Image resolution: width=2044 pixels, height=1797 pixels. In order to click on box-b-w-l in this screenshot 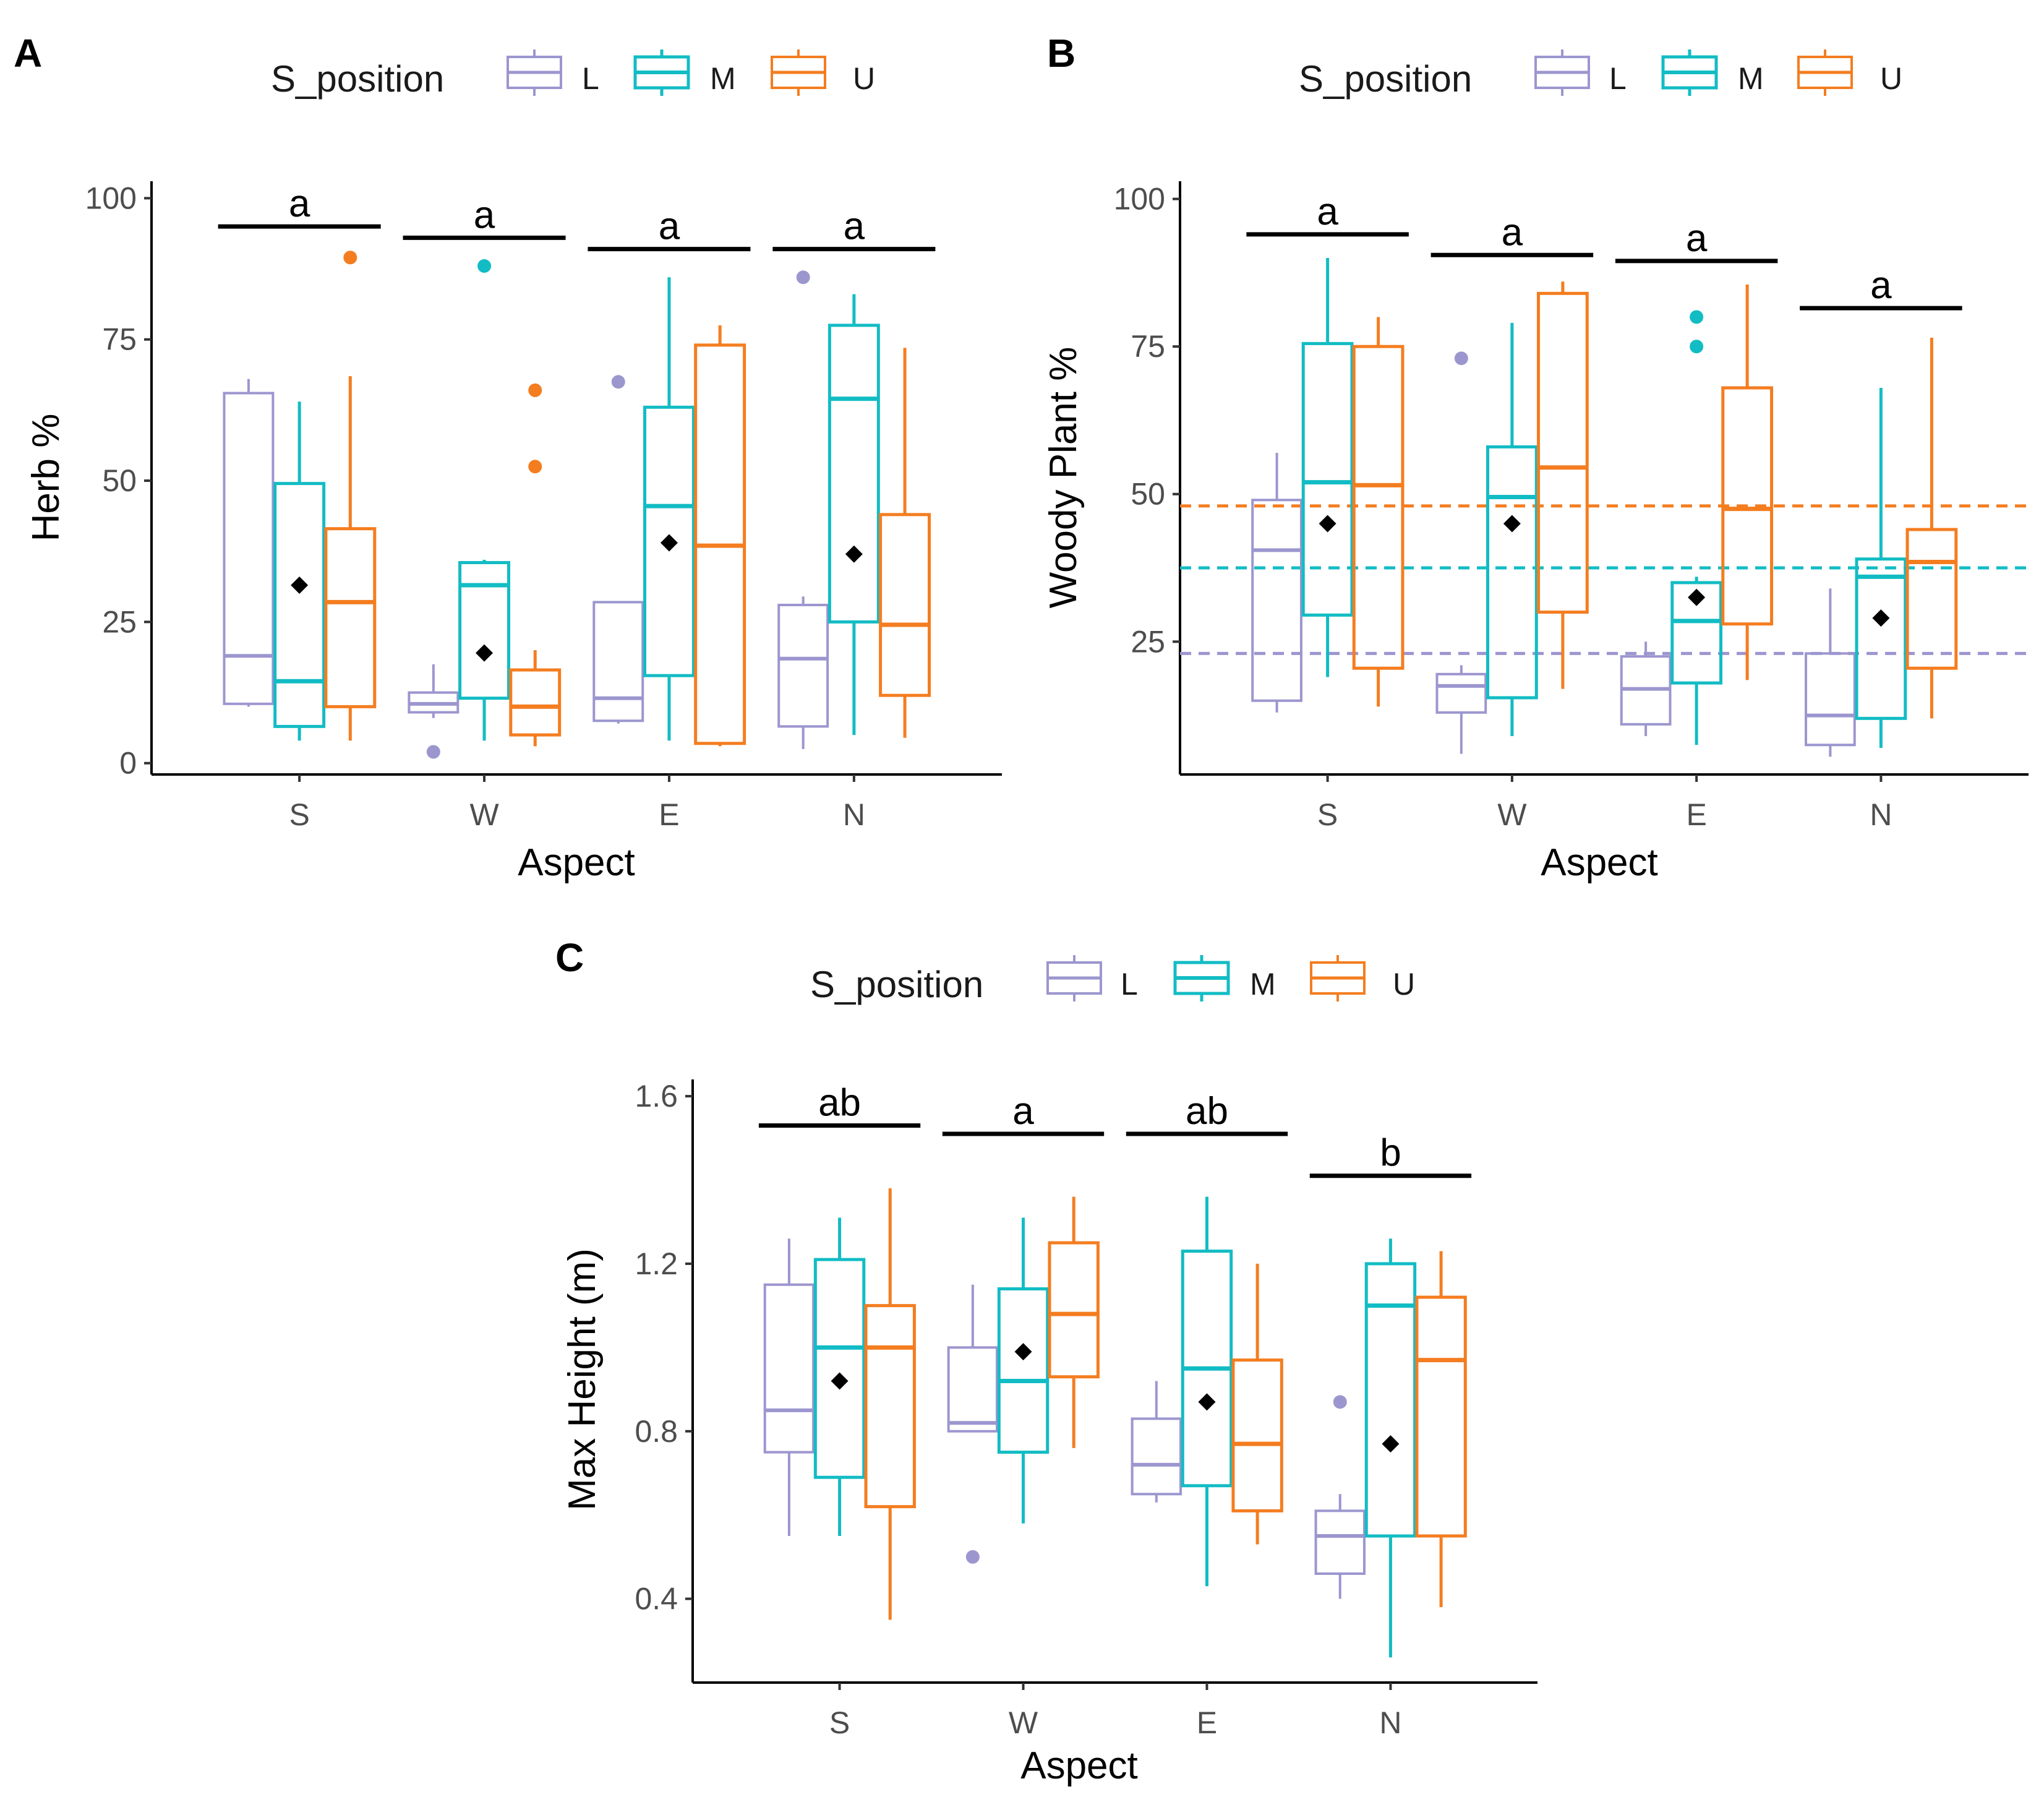, I will do `click(1461, 553)`.